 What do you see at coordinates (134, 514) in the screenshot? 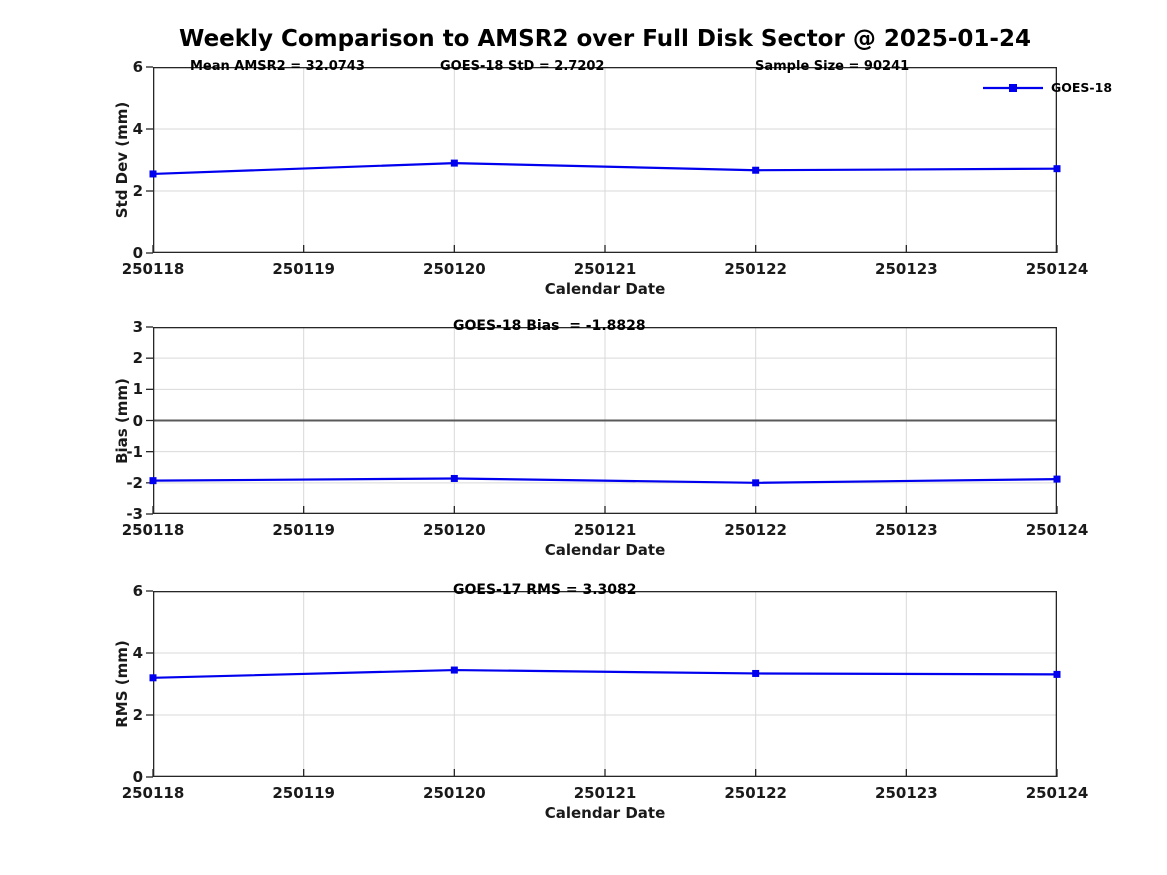
I see `y-tick-label: -3` at bounding box center [134, 514].